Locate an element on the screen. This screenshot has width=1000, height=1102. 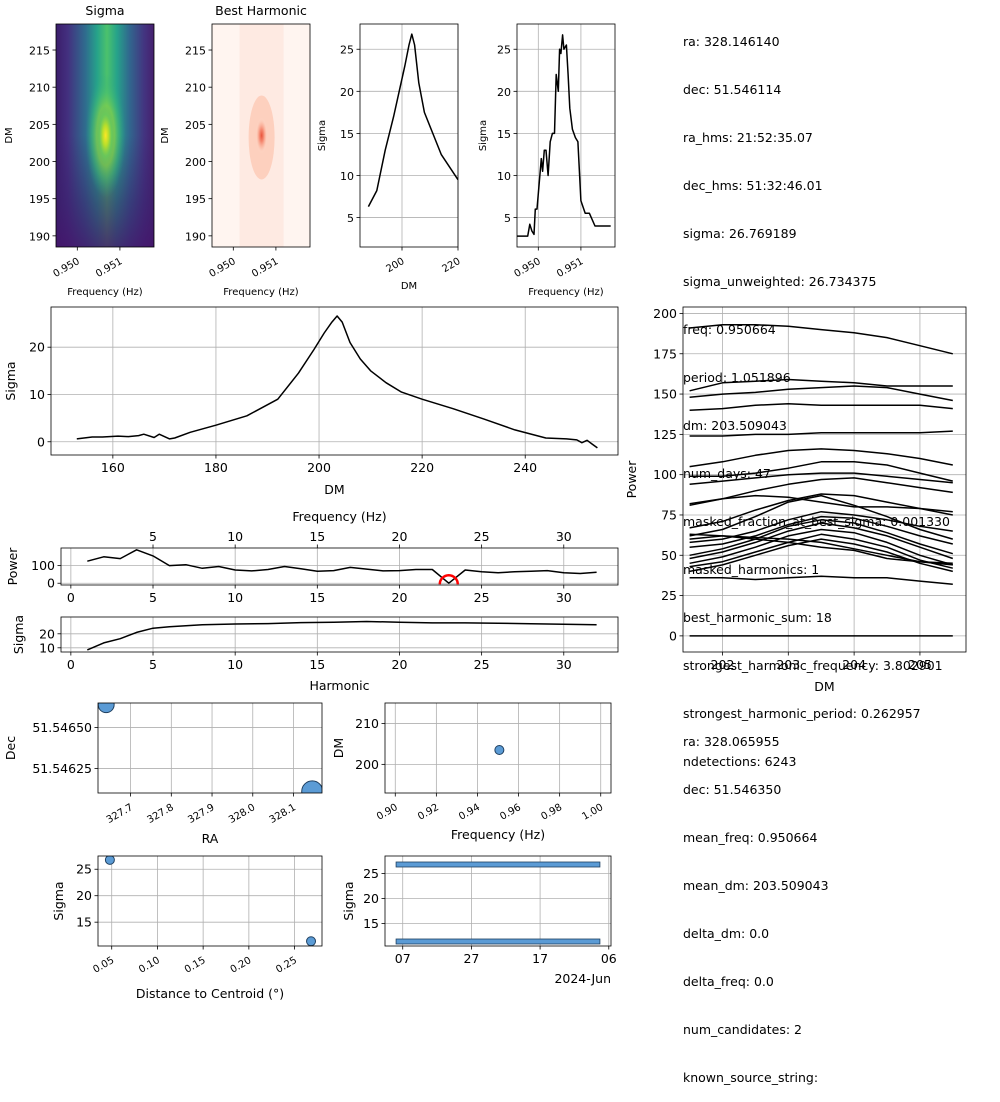
info-best-harmonic-sum: best_harmonic_sum: 18 is located at coordinates (757, 617).